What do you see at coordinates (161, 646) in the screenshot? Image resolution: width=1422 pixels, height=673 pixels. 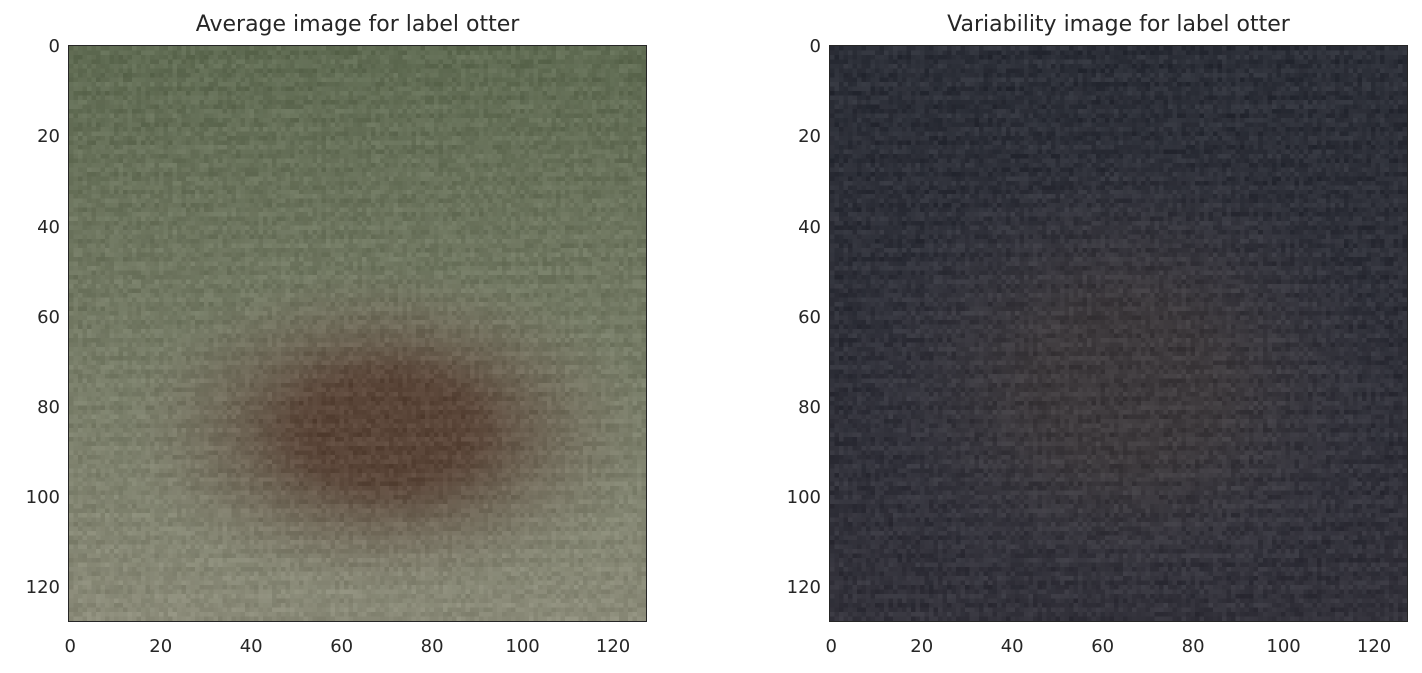 I see `average-image-xtick-label: 20` at bounding box center [161, 646].